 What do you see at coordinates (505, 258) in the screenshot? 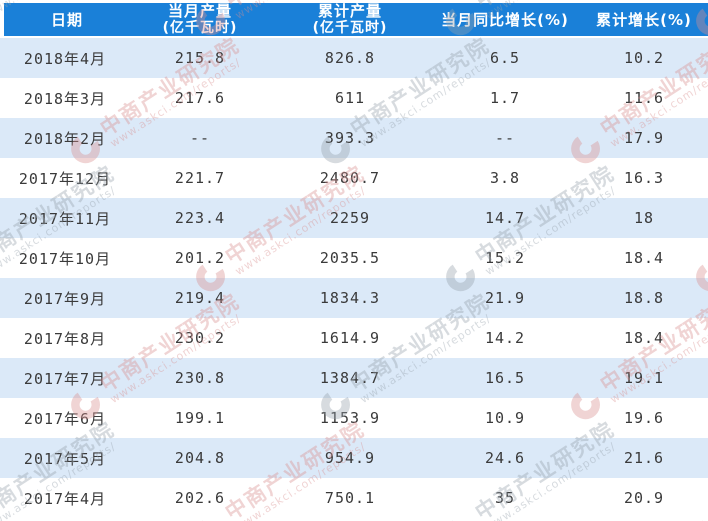
I see `table-cell: 15.2` at bounding box center [505, 258].